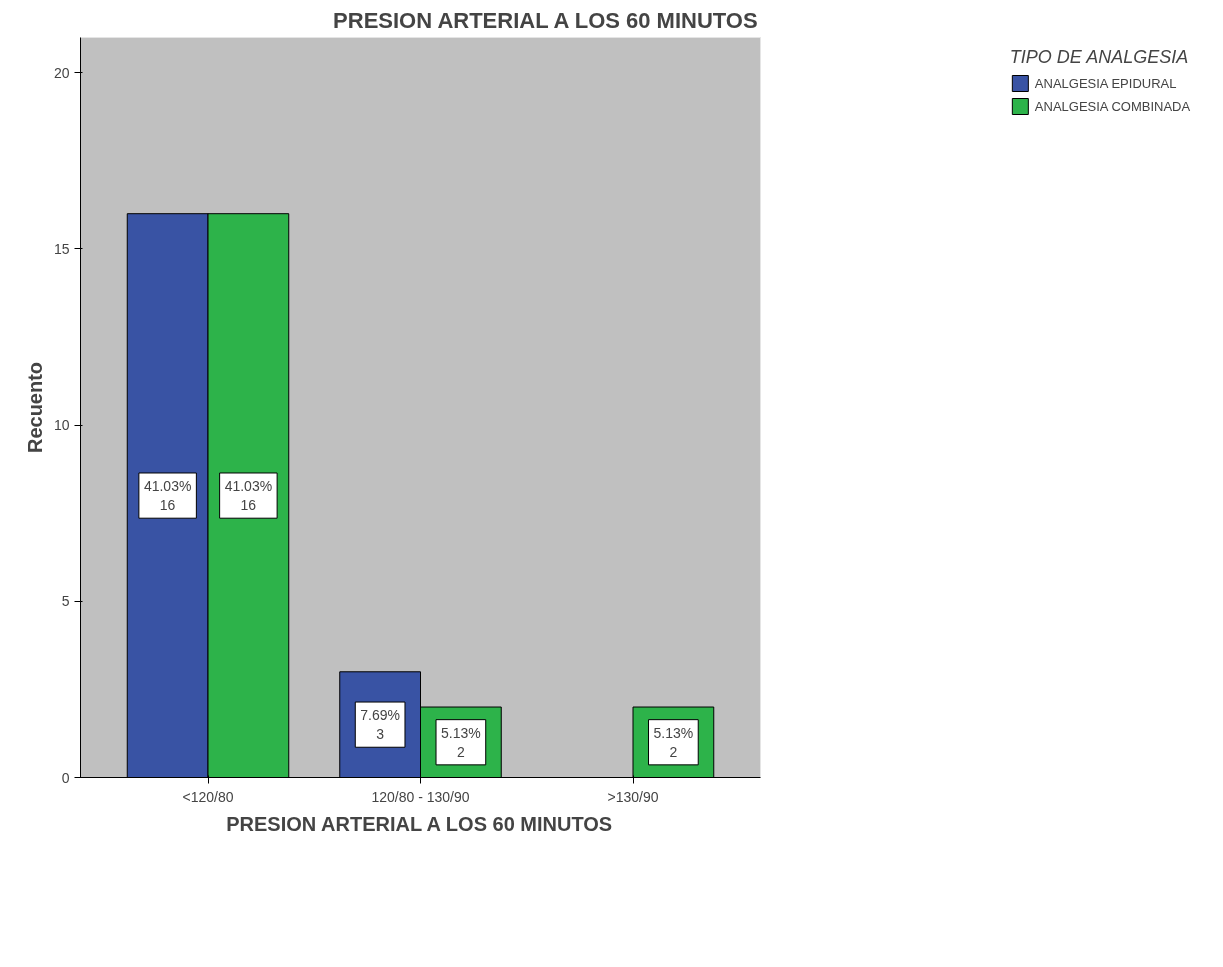  I want to click on y-axis-title: Recuento, so click(34, 407).